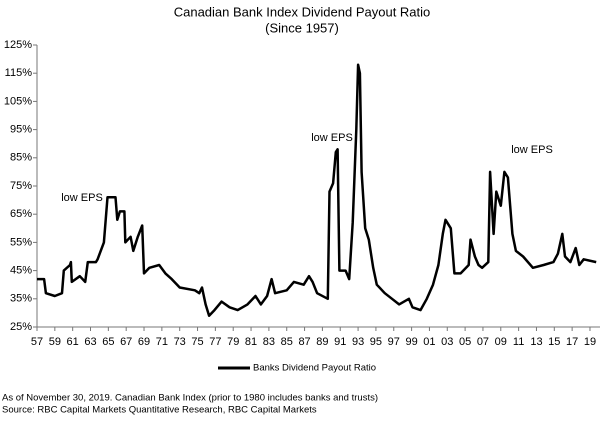  Describe the element at coordinates (90, 342) in the screenshot. I see `x-tick-label: 63` at that location.